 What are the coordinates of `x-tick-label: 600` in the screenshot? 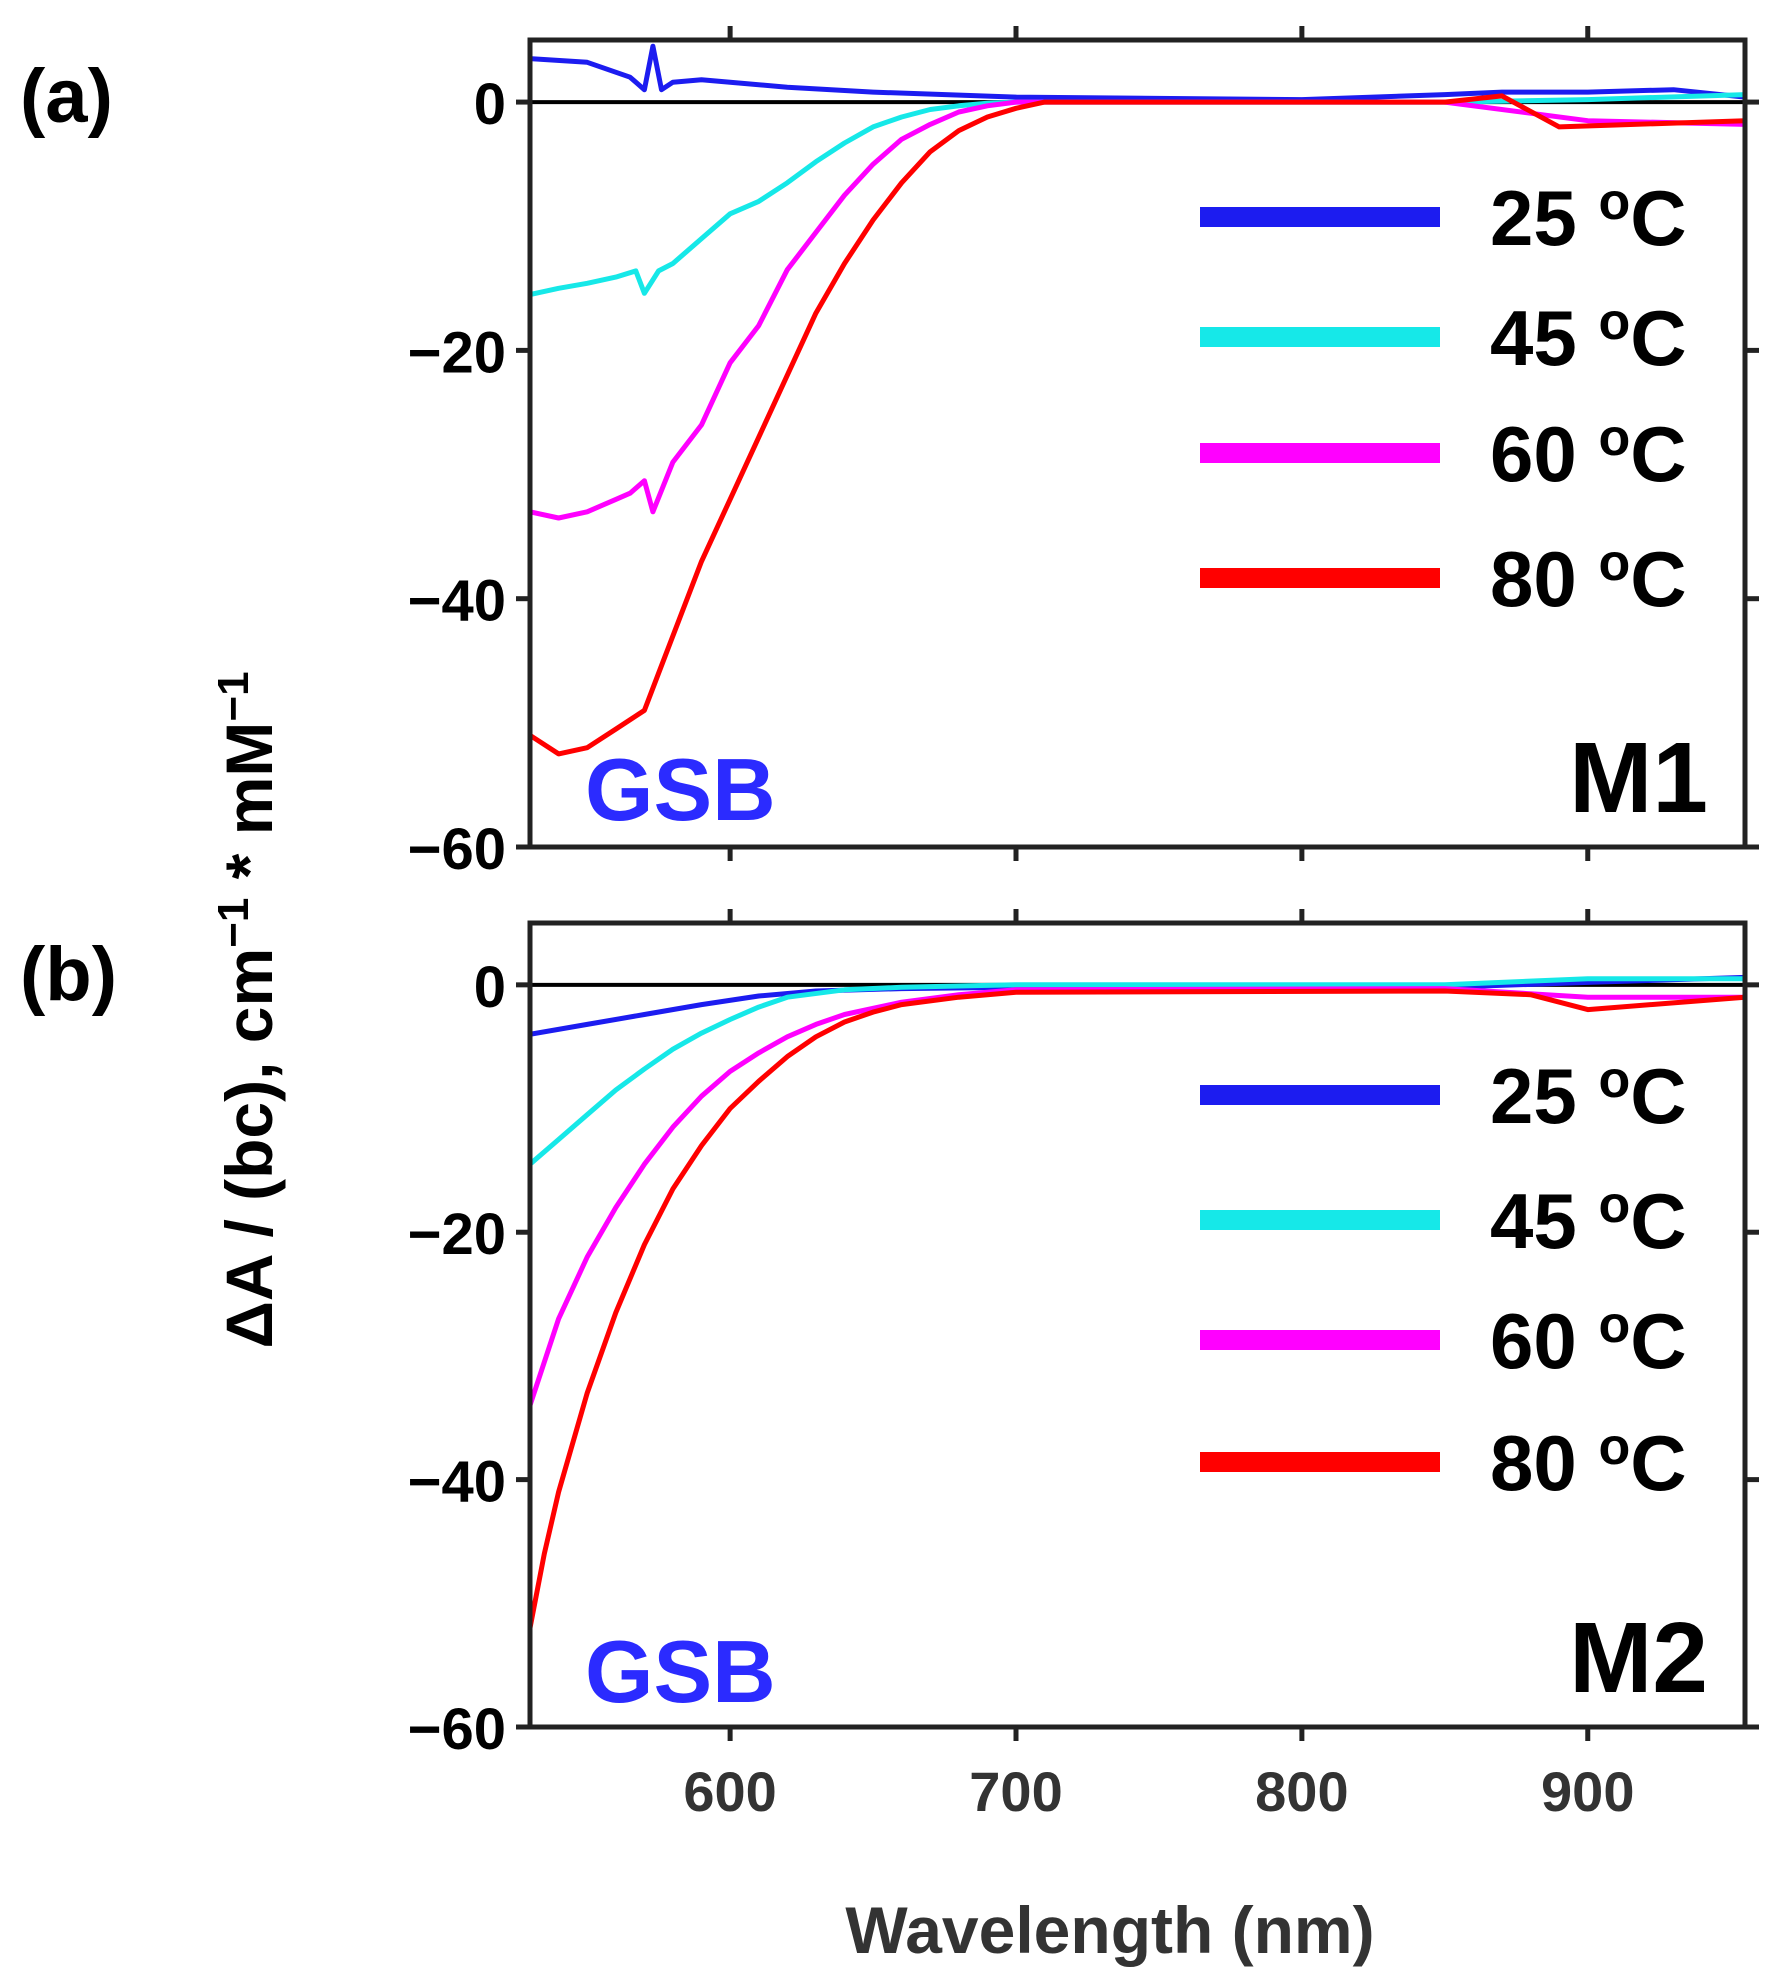 It's located at (729, 1791).